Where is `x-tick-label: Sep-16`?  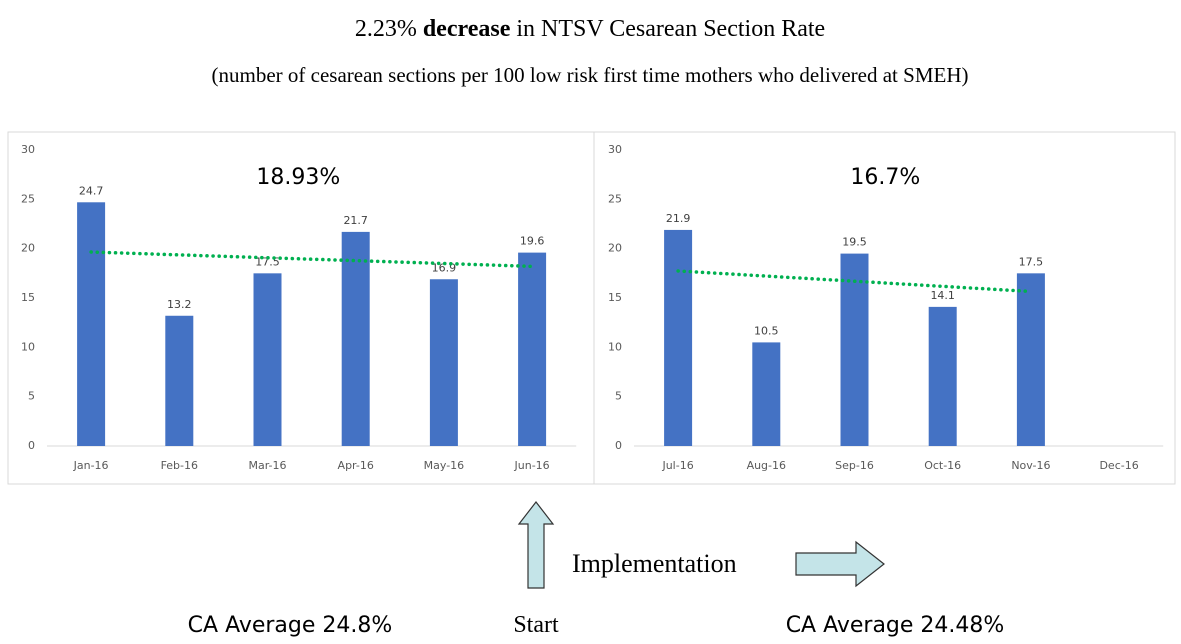 x-tick-label: Sep-16 is located at coordinates (854, 465).